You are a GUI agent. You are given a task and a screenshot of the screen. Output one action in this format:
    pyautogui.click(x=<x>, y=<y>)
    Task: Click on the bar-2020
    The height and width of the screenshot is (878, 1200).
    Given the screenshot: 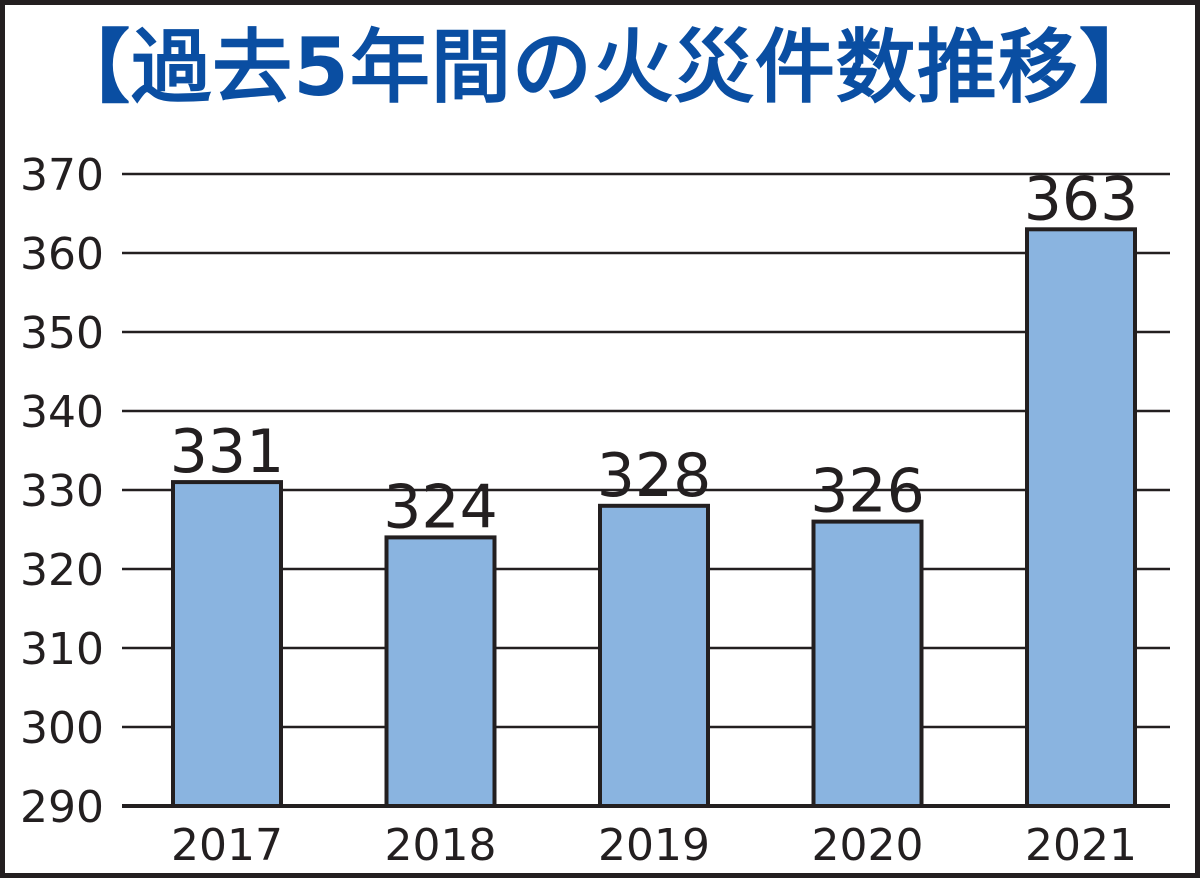 What is the action you would take?
    pyautogui.click(x=867, y=663)
    